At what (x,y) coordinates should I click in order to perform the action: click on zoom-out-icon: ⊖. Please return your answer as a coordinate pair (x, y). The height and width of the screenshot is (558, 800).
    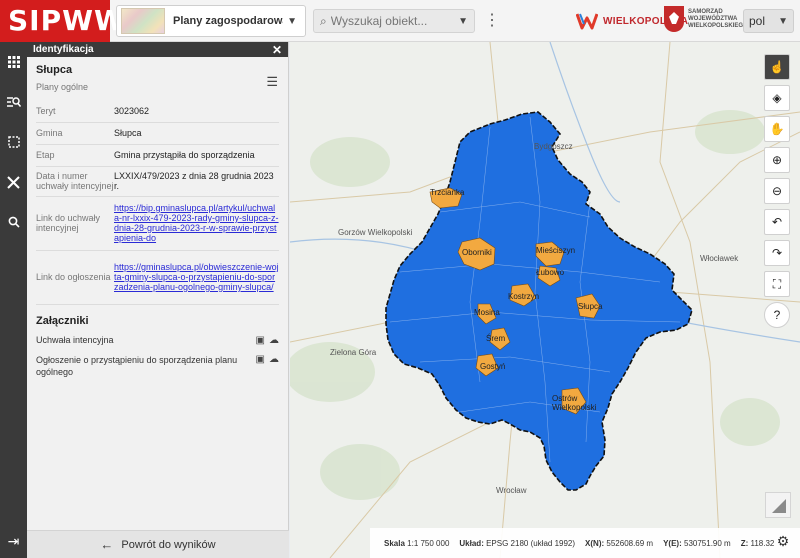
    Looking at the image, I should click on (777, 191).